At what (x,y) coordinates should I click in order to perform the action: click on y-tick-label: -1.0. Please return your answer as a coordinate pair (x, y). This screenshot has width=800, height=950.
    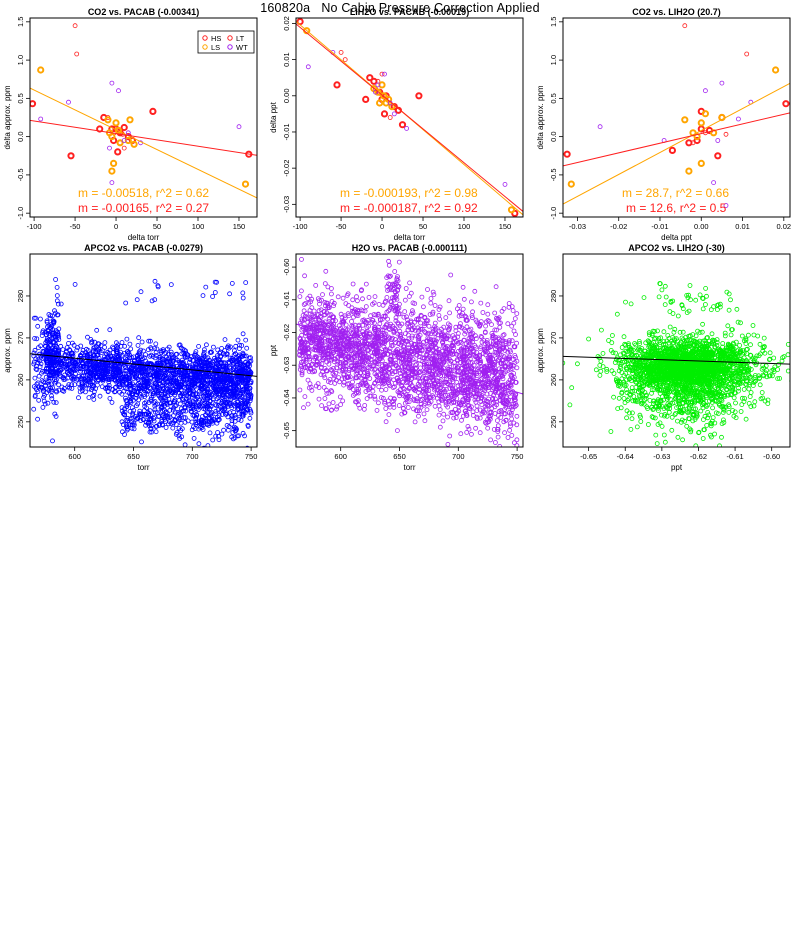
    Looking at the image, I should click on (20, 213).